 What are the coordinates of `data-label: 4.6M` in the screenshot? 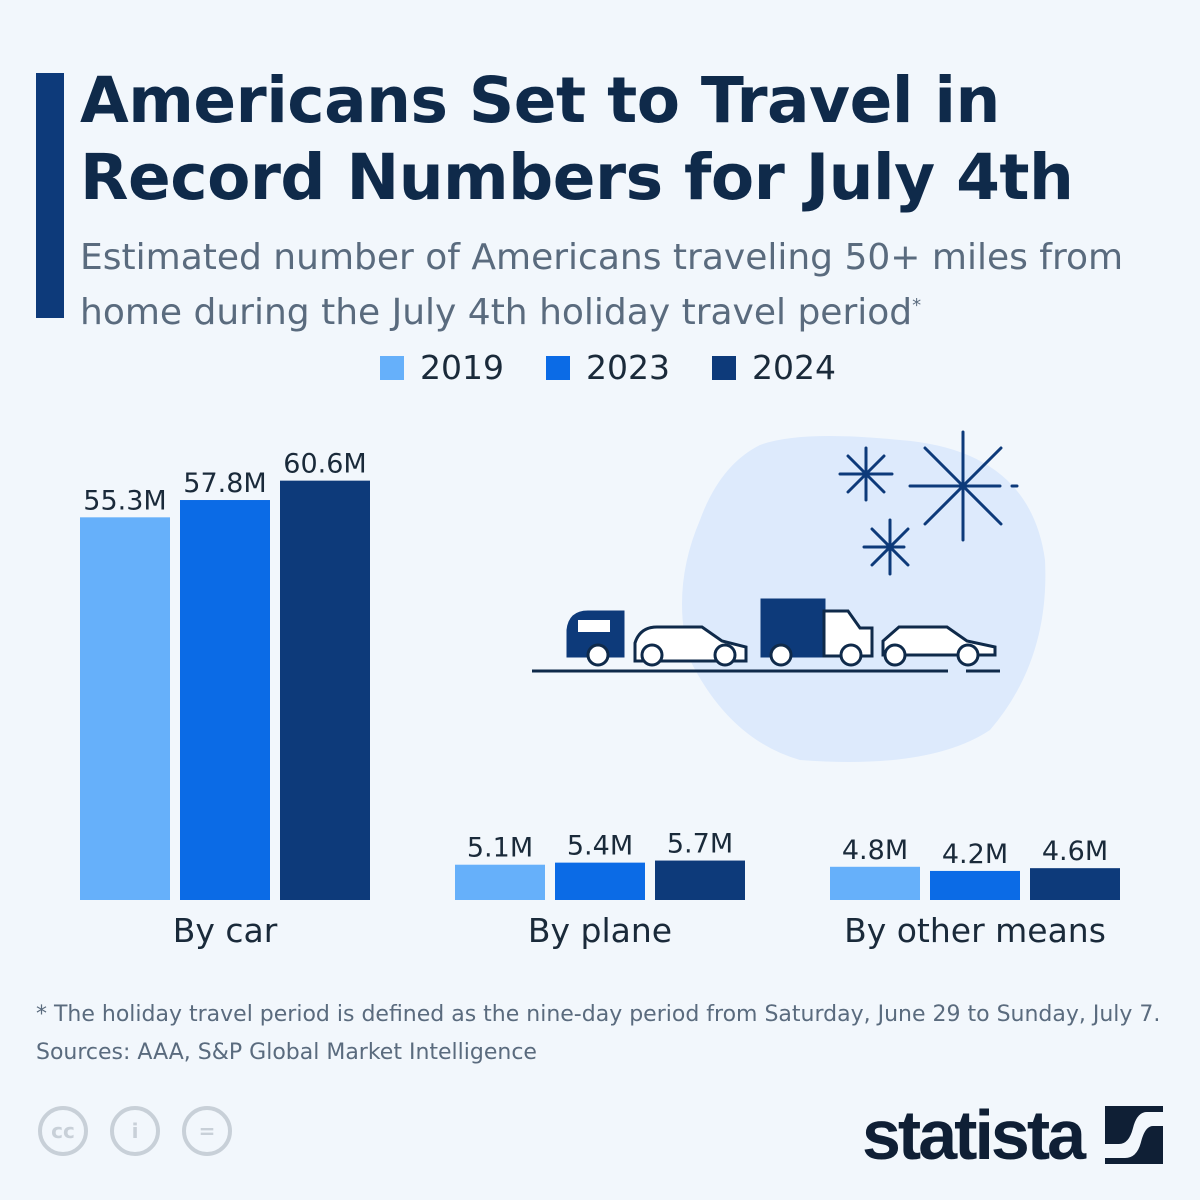 It's located at (1075, 851).